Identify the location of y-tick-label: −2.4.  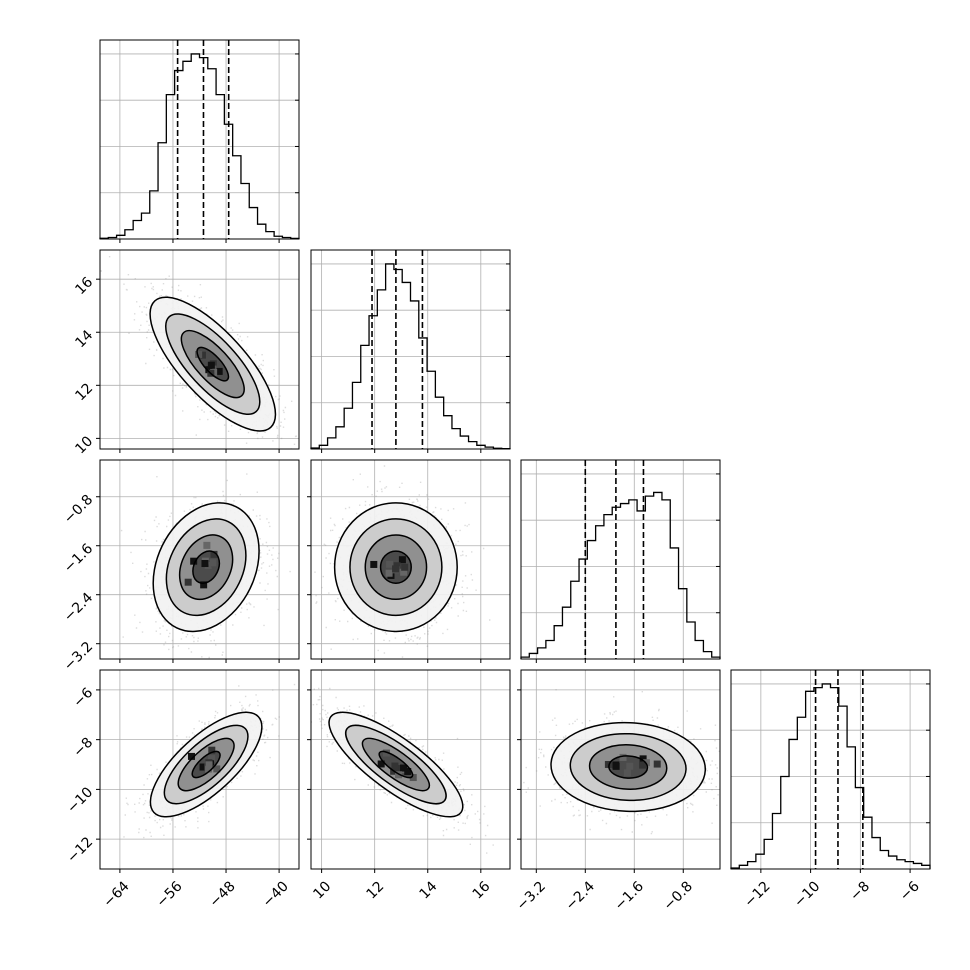
(78, 607).